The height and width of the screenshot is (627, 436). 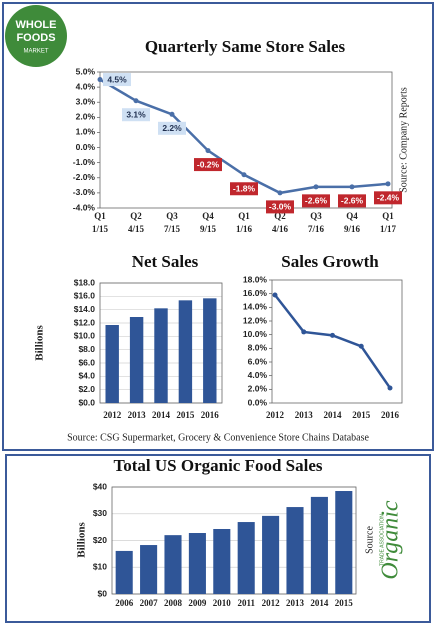 I want to click on y-tick-label: 8.0%, so click(x=258, y=348).